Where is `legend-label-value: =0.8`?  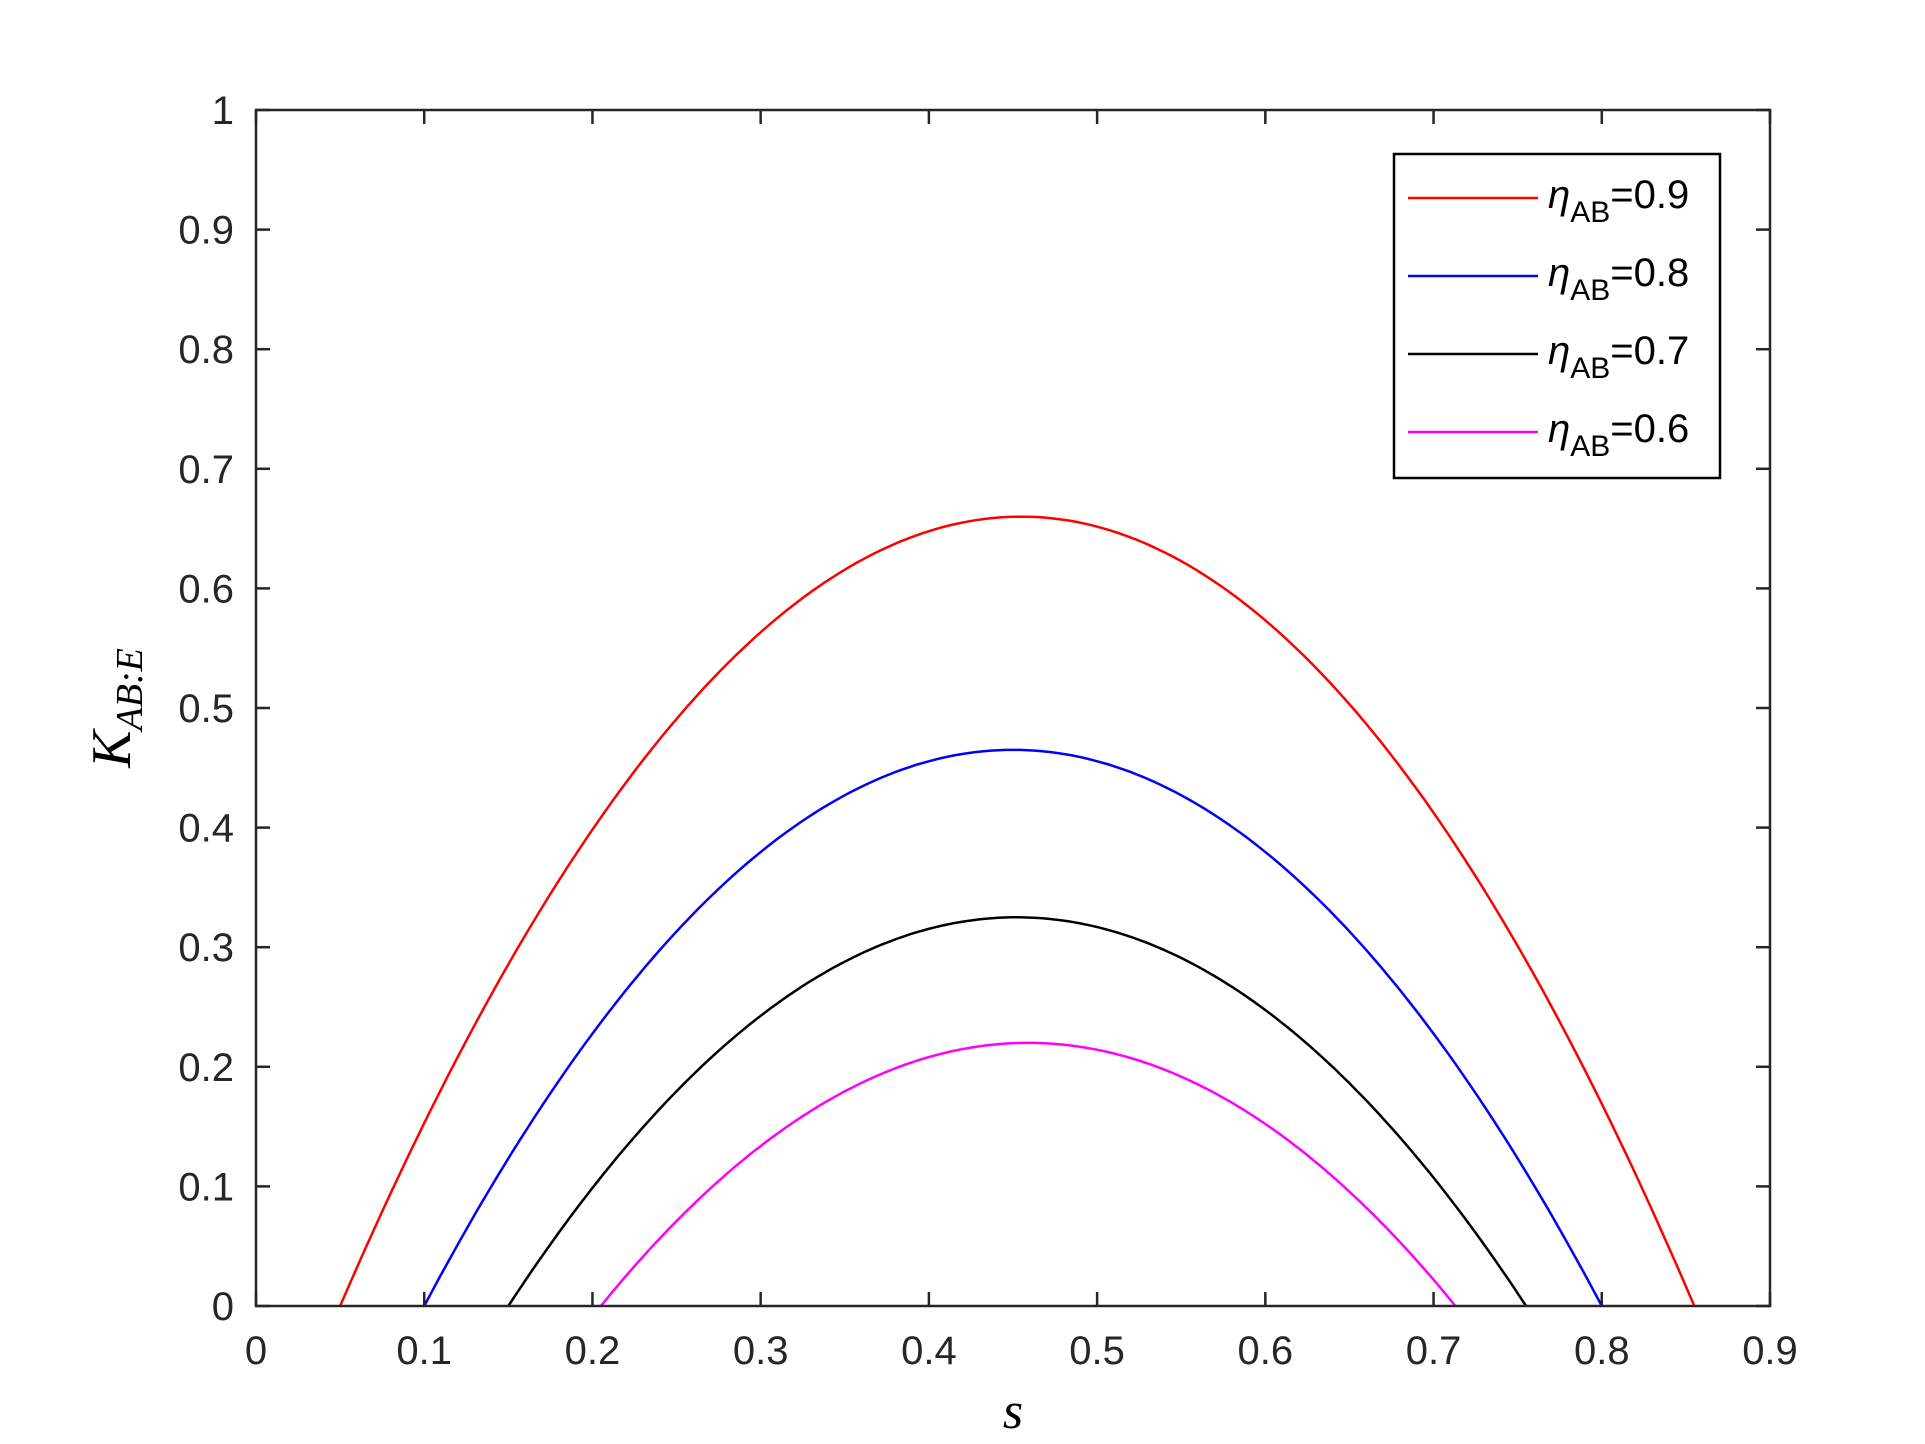
legend-label-value: =0.8 is located at coordinates (1649, 273).